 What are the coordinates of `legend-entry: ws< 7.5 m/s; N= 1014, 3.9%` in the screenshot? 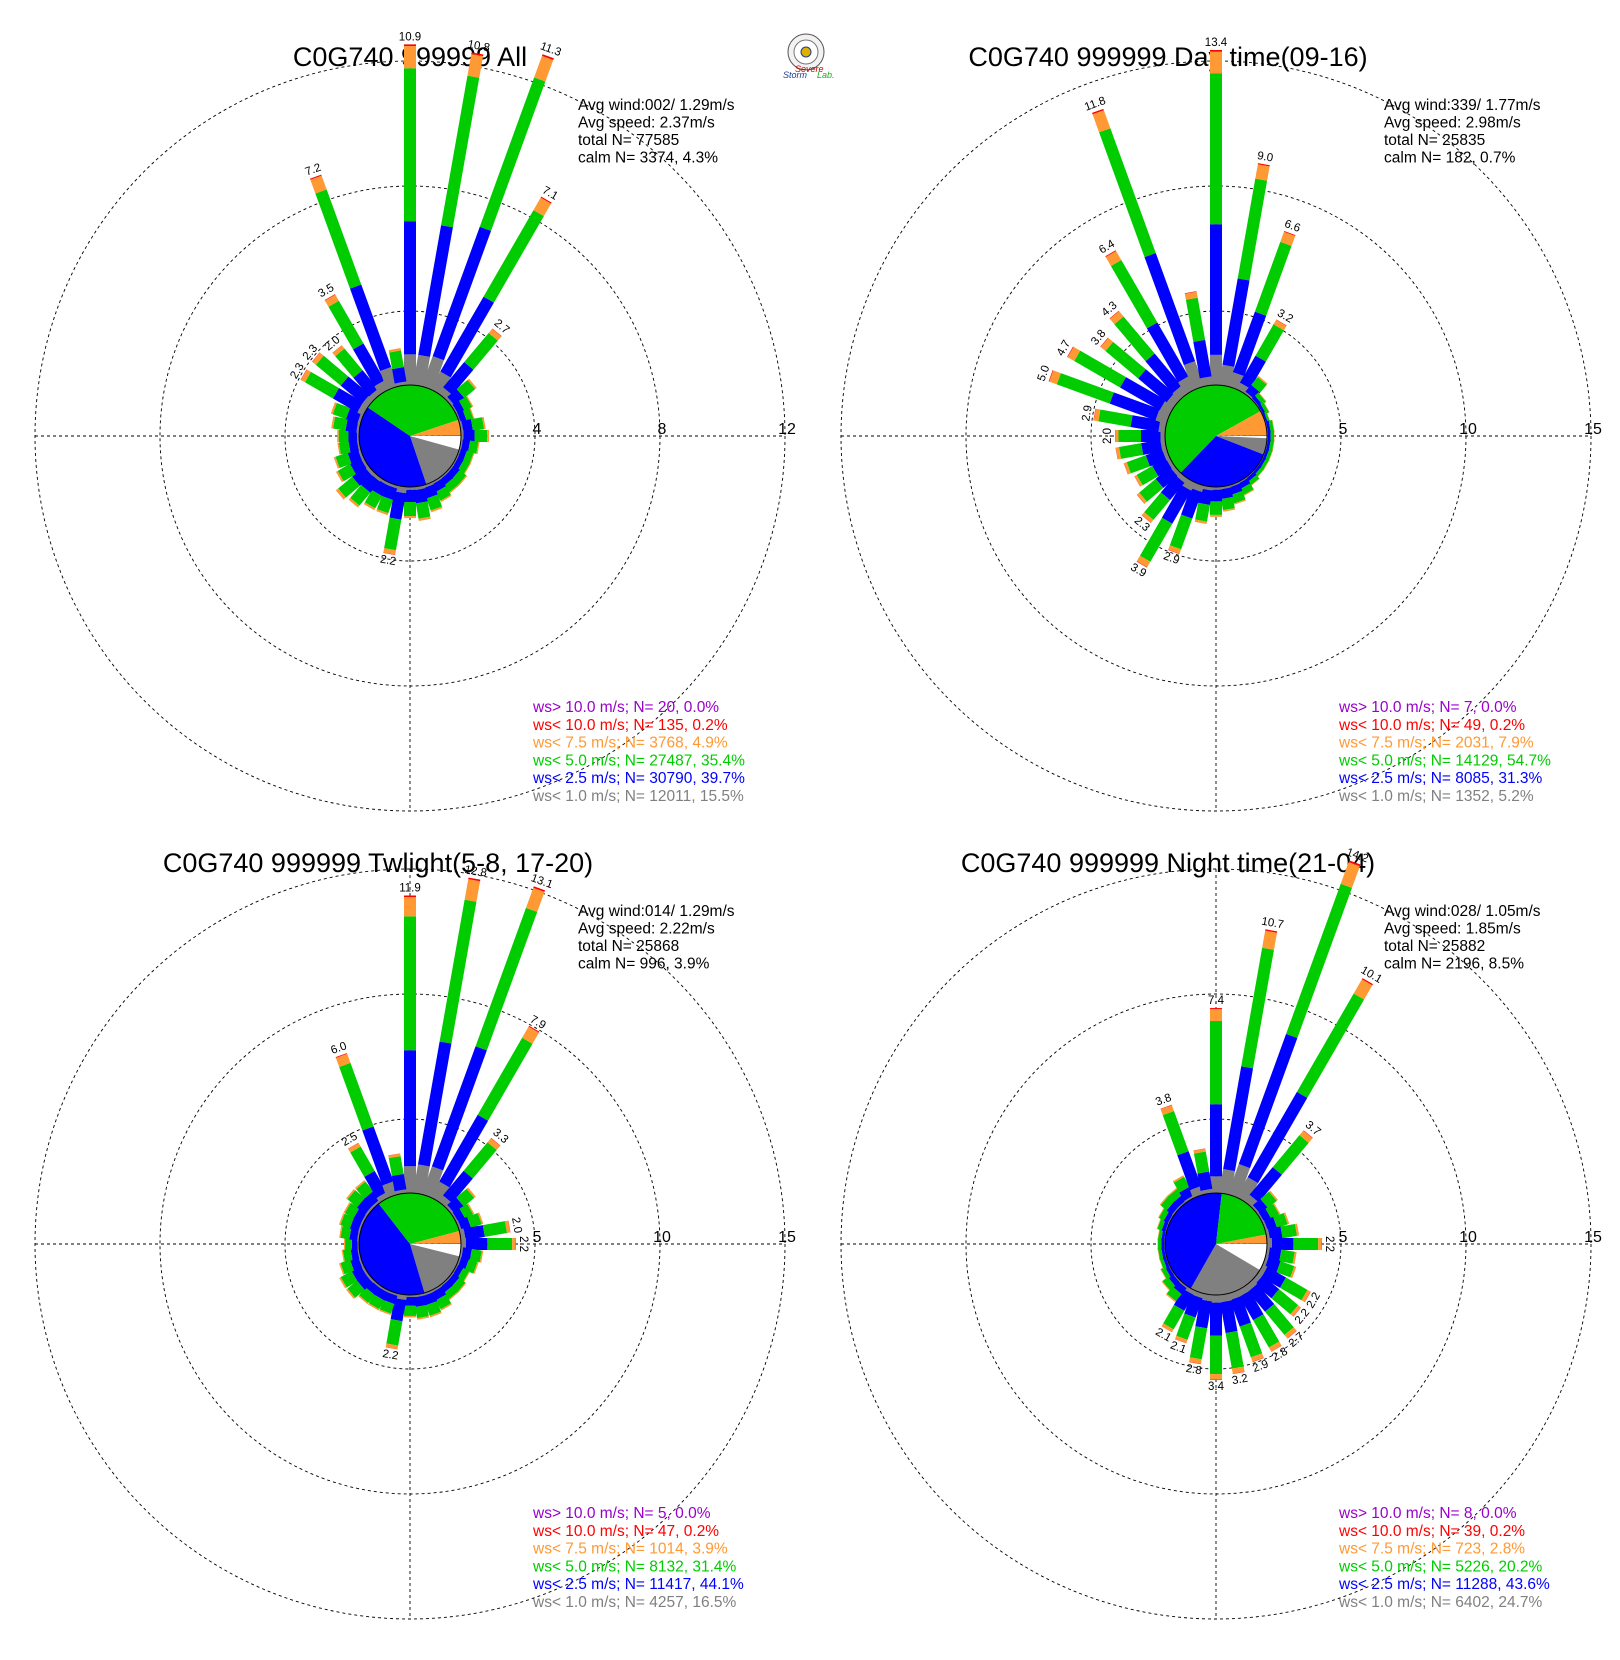 It's located at (630, 1549).